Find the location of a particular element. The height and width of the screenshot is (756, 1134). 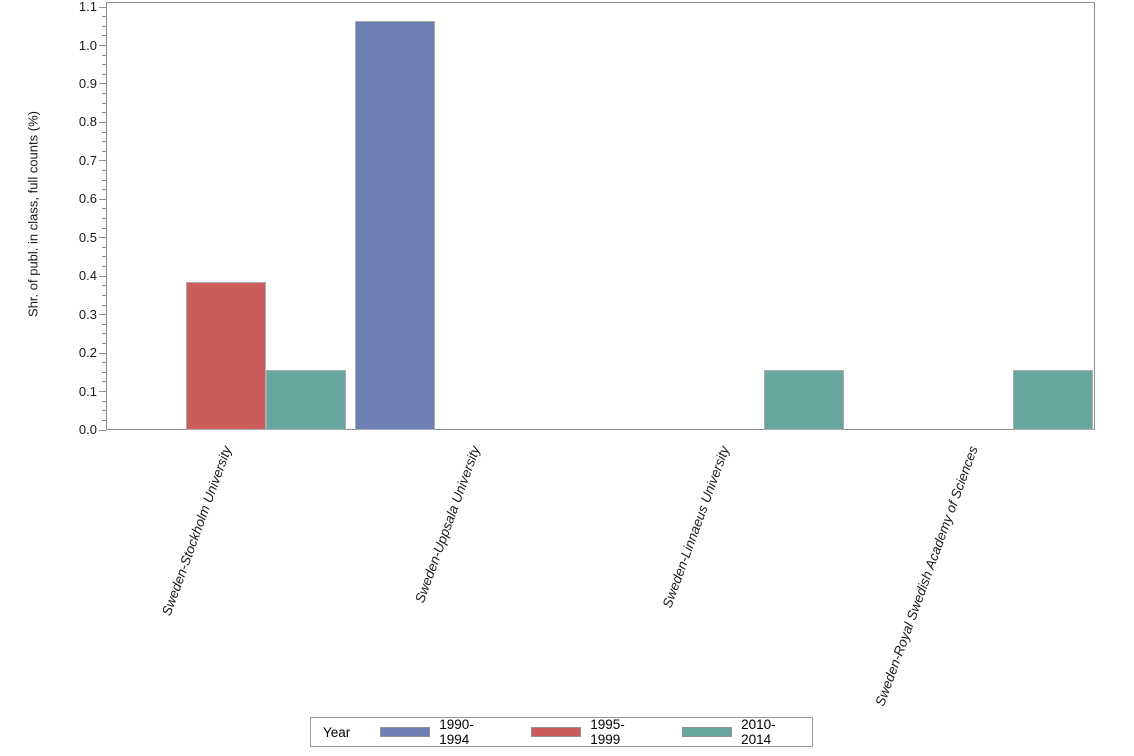

y-axis-tick-label: 0.1 is located at coordinates (87, 391).